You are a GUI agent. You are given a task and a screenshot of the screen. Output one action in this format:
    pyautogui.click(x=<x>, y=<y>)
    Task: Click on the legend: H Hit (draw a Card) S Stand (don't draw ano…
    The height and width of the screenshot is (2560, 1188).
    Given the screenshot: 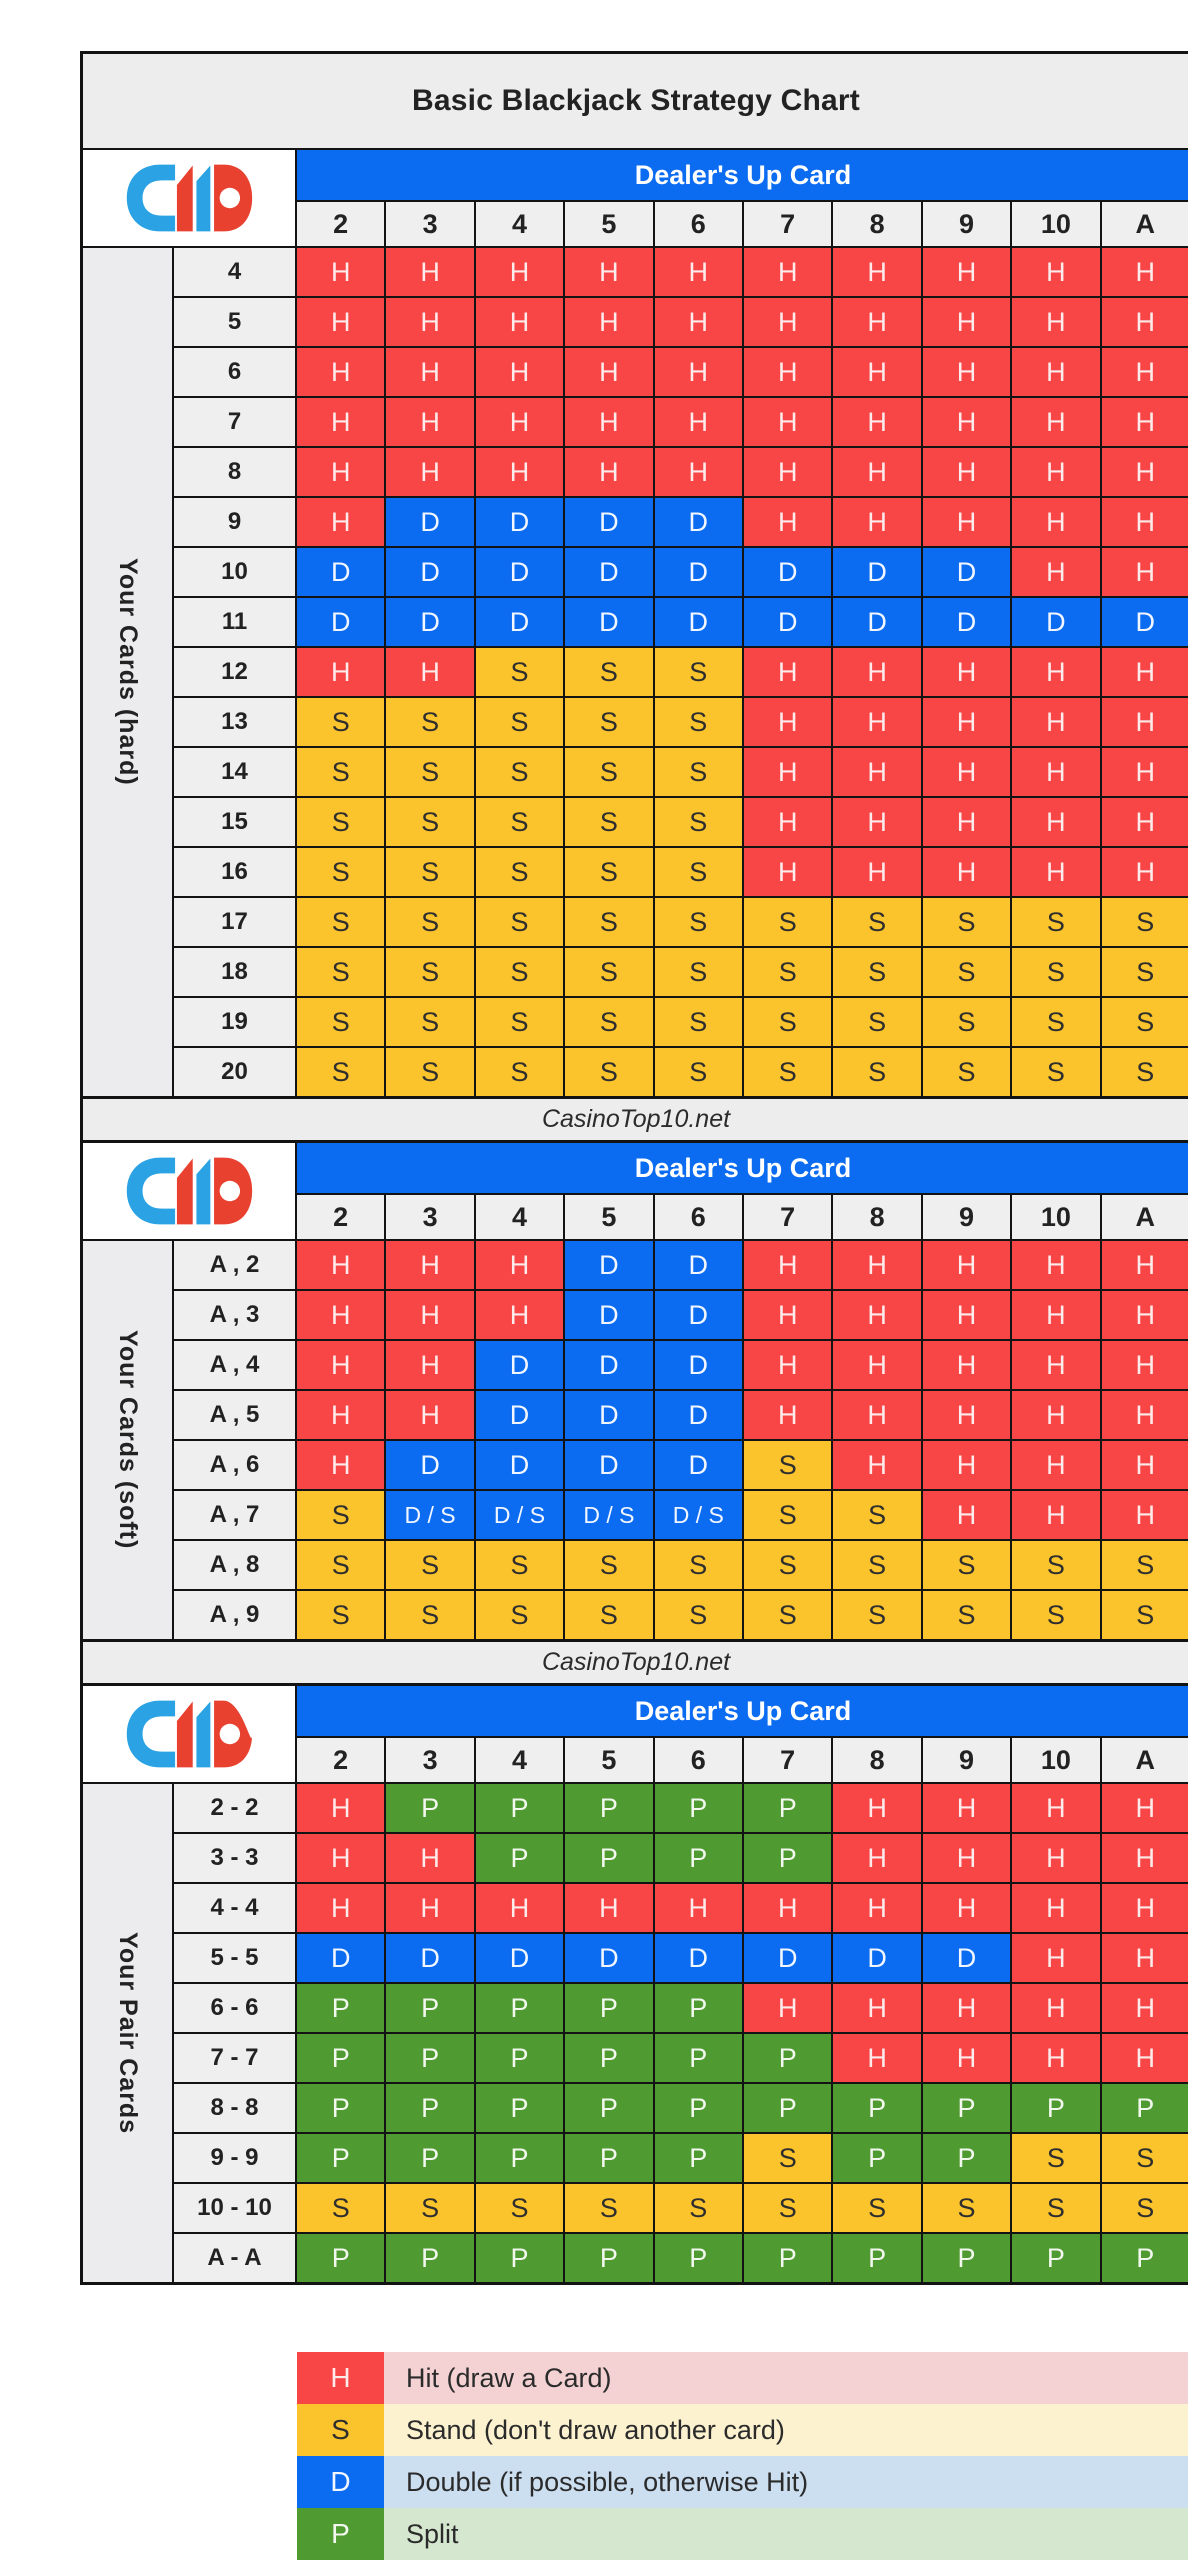 What is the action you would take?
    pyautogui.click(x=742, y=2456)
    